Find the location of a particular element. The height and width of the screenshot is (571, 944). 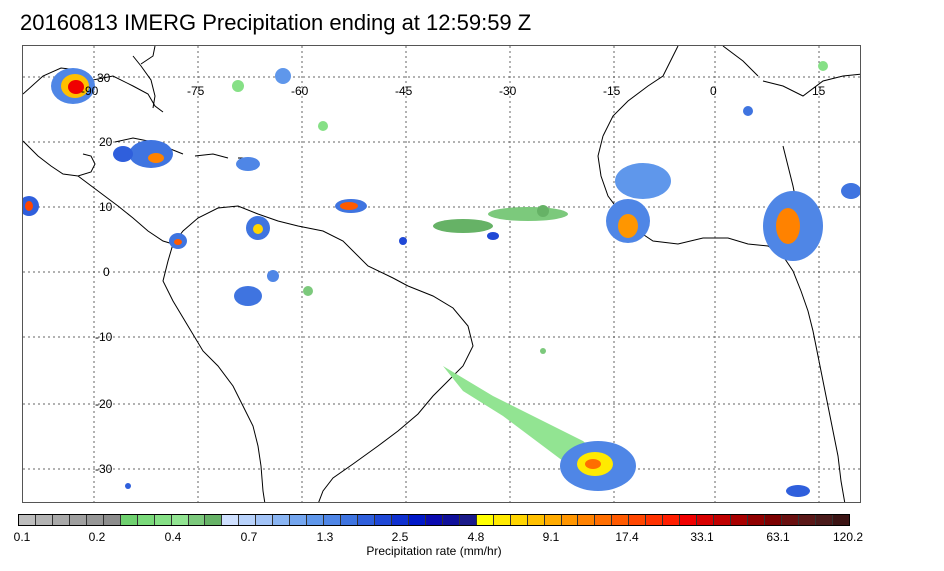

colorbar-tick-label: 1.3 is located at coordinates (325, 537).